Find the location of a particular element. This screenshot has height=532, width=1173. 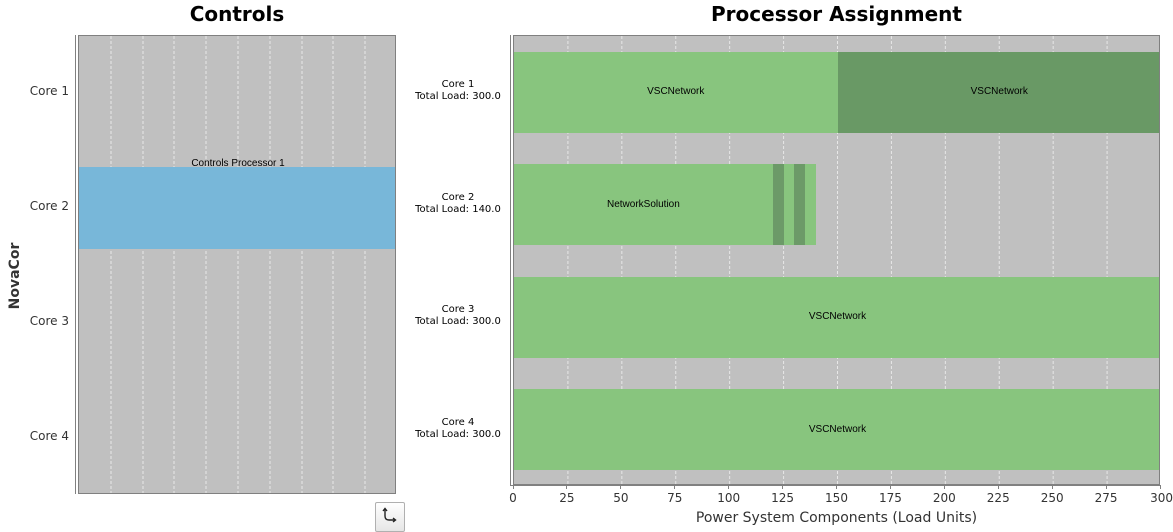

controls-processor-label: Controls Processor 1 is located at coordinates (238, 163).